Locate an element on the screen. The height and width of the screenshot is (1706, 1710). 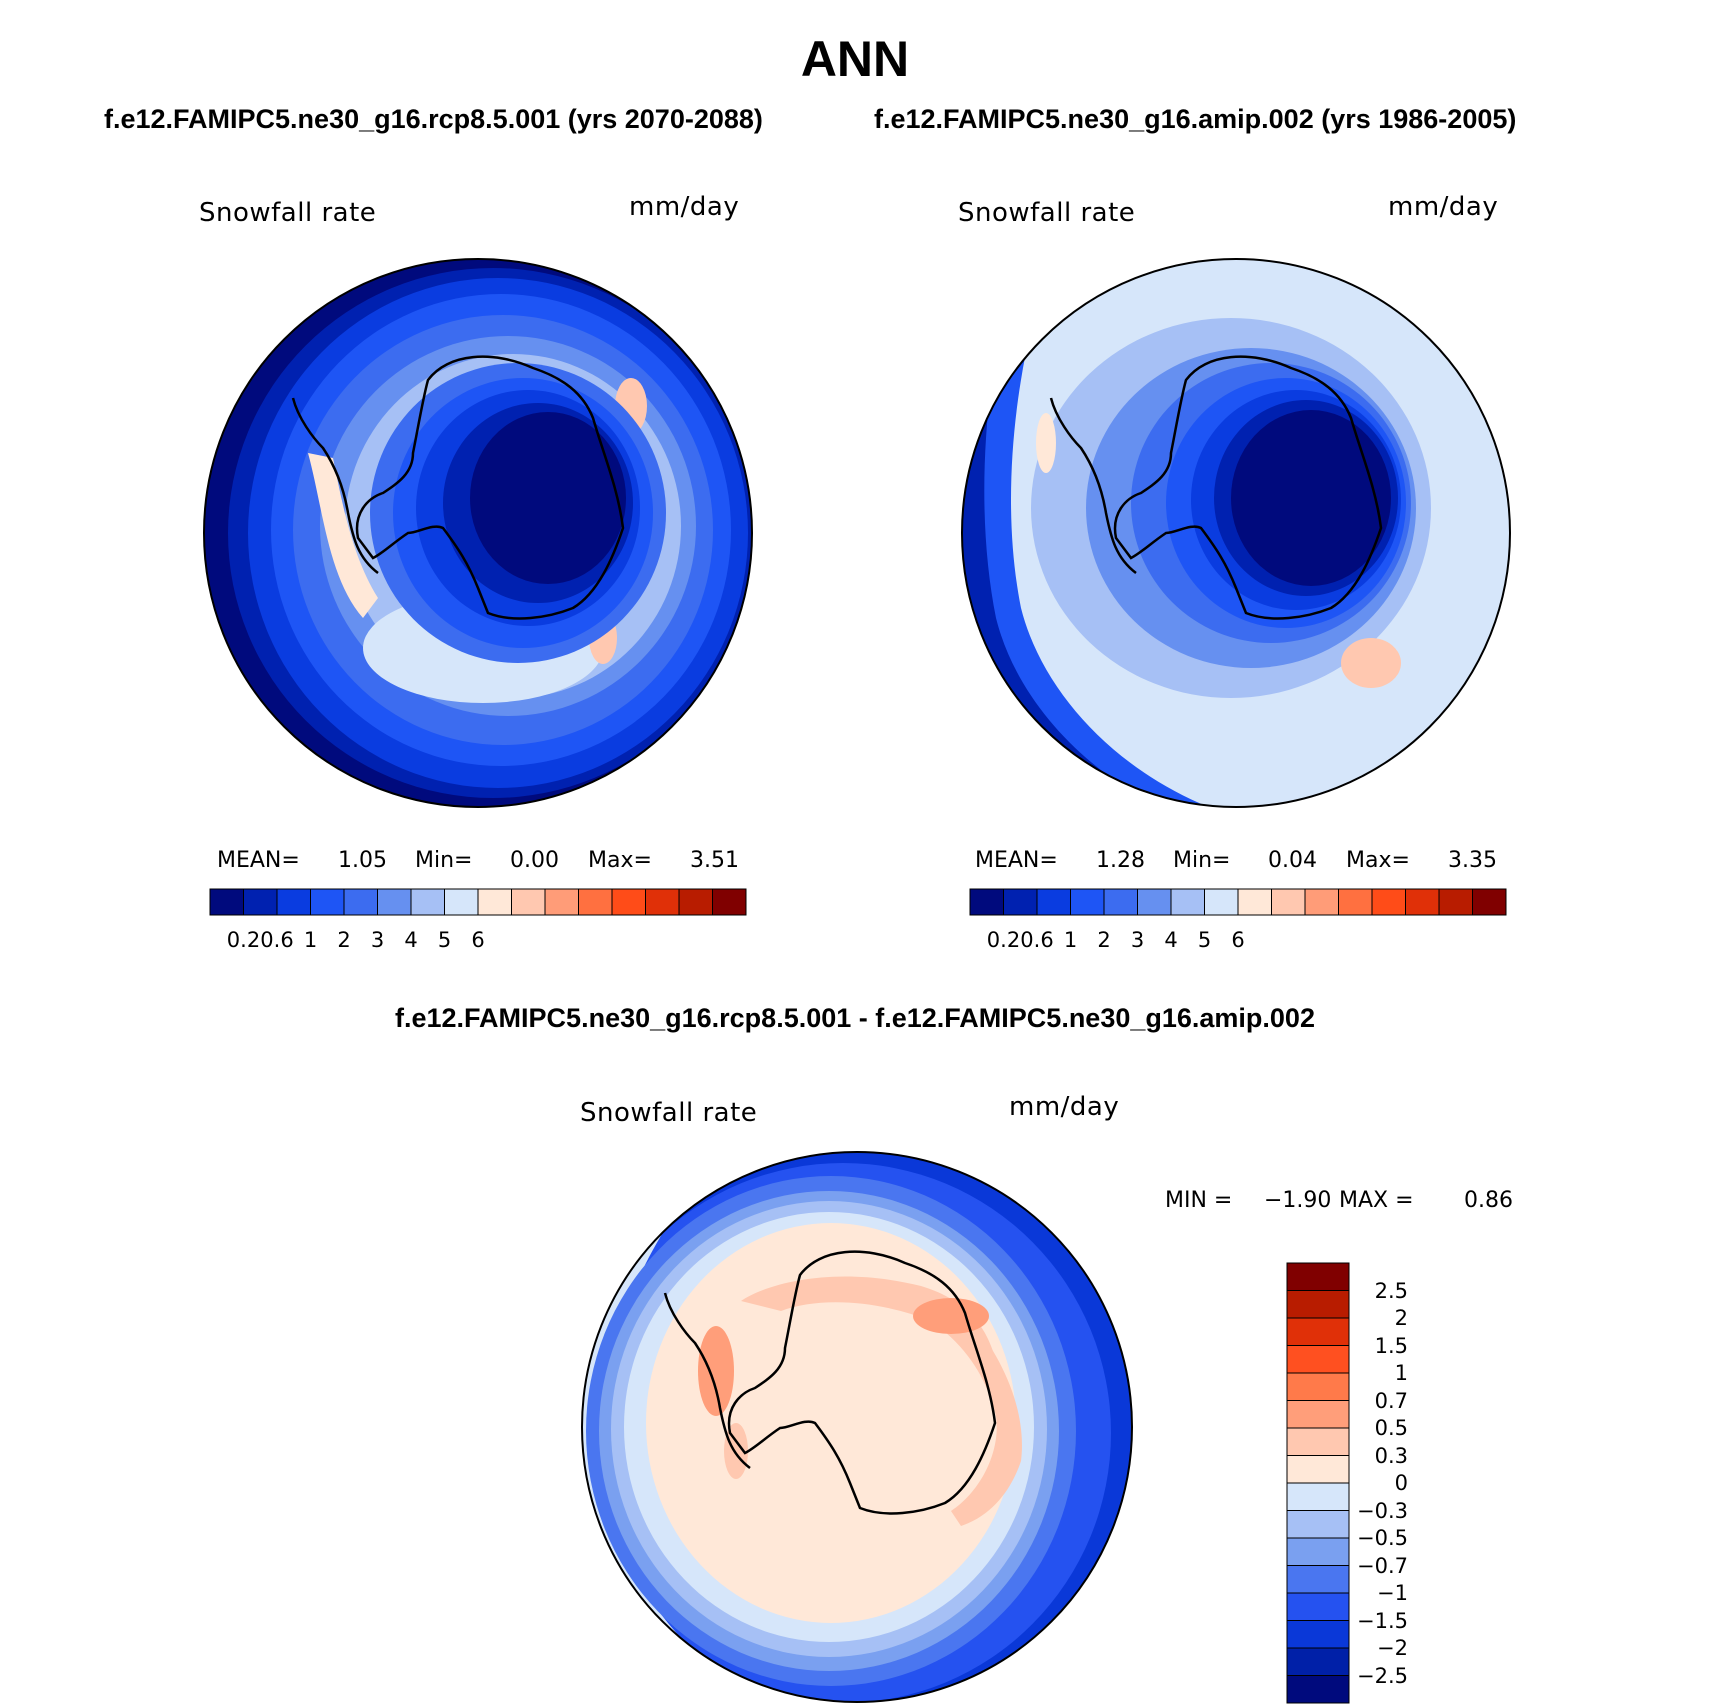
right-variable-label: Snowfall rate is located at coordinates (1047, 213).